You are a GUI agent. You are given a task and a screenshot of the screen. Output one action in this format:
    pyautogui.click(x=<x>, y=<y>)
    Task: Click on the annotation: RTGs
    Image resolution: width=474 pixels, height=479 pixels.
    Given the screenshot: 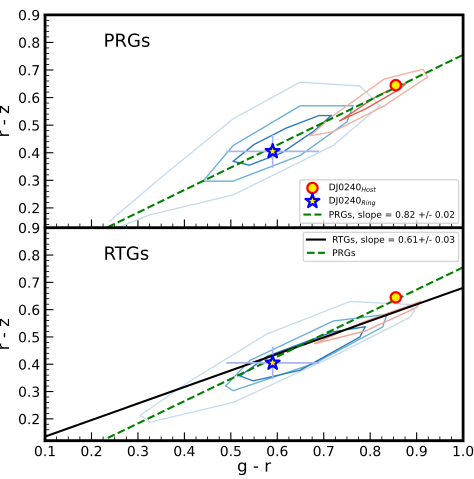 What is the action you would take?
    pyautogui.click(x=126, y=253)
    